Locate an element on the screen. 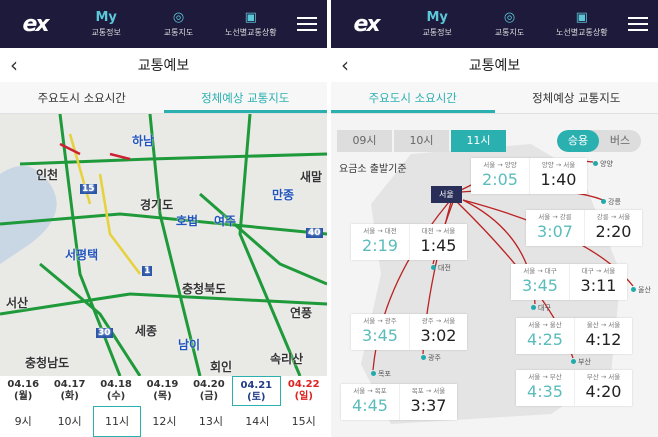  date-option: 04.17 (화) is located at coordinates (69, 391).